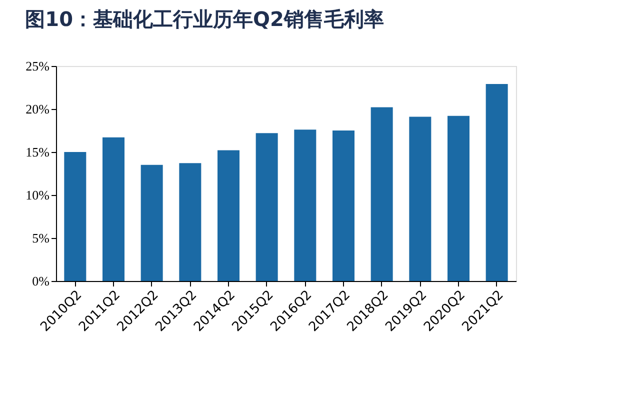 This screenshot has height=399, width=622. I want to click on y-tick-label: 20%, so click(38, 109).